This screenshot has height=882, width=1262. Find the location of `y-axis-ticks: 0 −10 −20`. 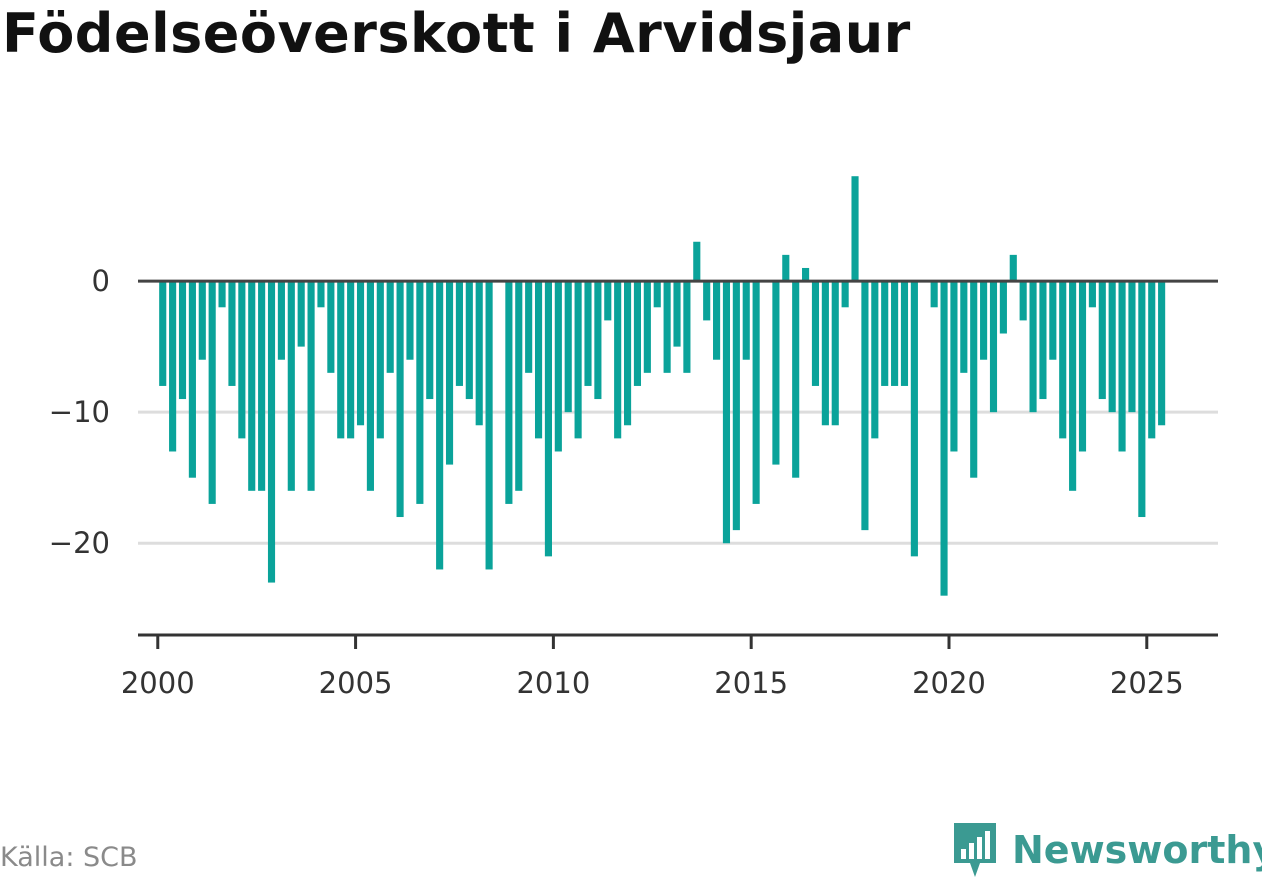

y-axis-ticks: 0 −10 −20 is located at coordinates (79, 412).